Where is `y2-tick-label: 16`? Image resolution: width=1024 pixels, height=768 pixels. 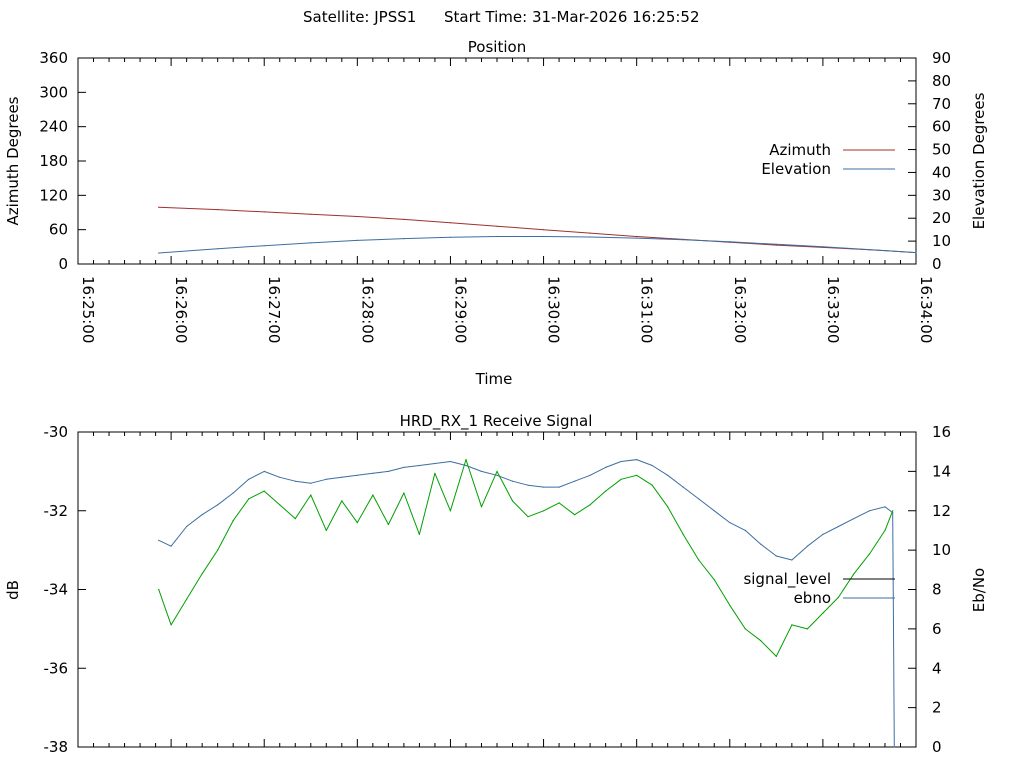 y2-tick-label: 16 is located at coordinates (941, 432).